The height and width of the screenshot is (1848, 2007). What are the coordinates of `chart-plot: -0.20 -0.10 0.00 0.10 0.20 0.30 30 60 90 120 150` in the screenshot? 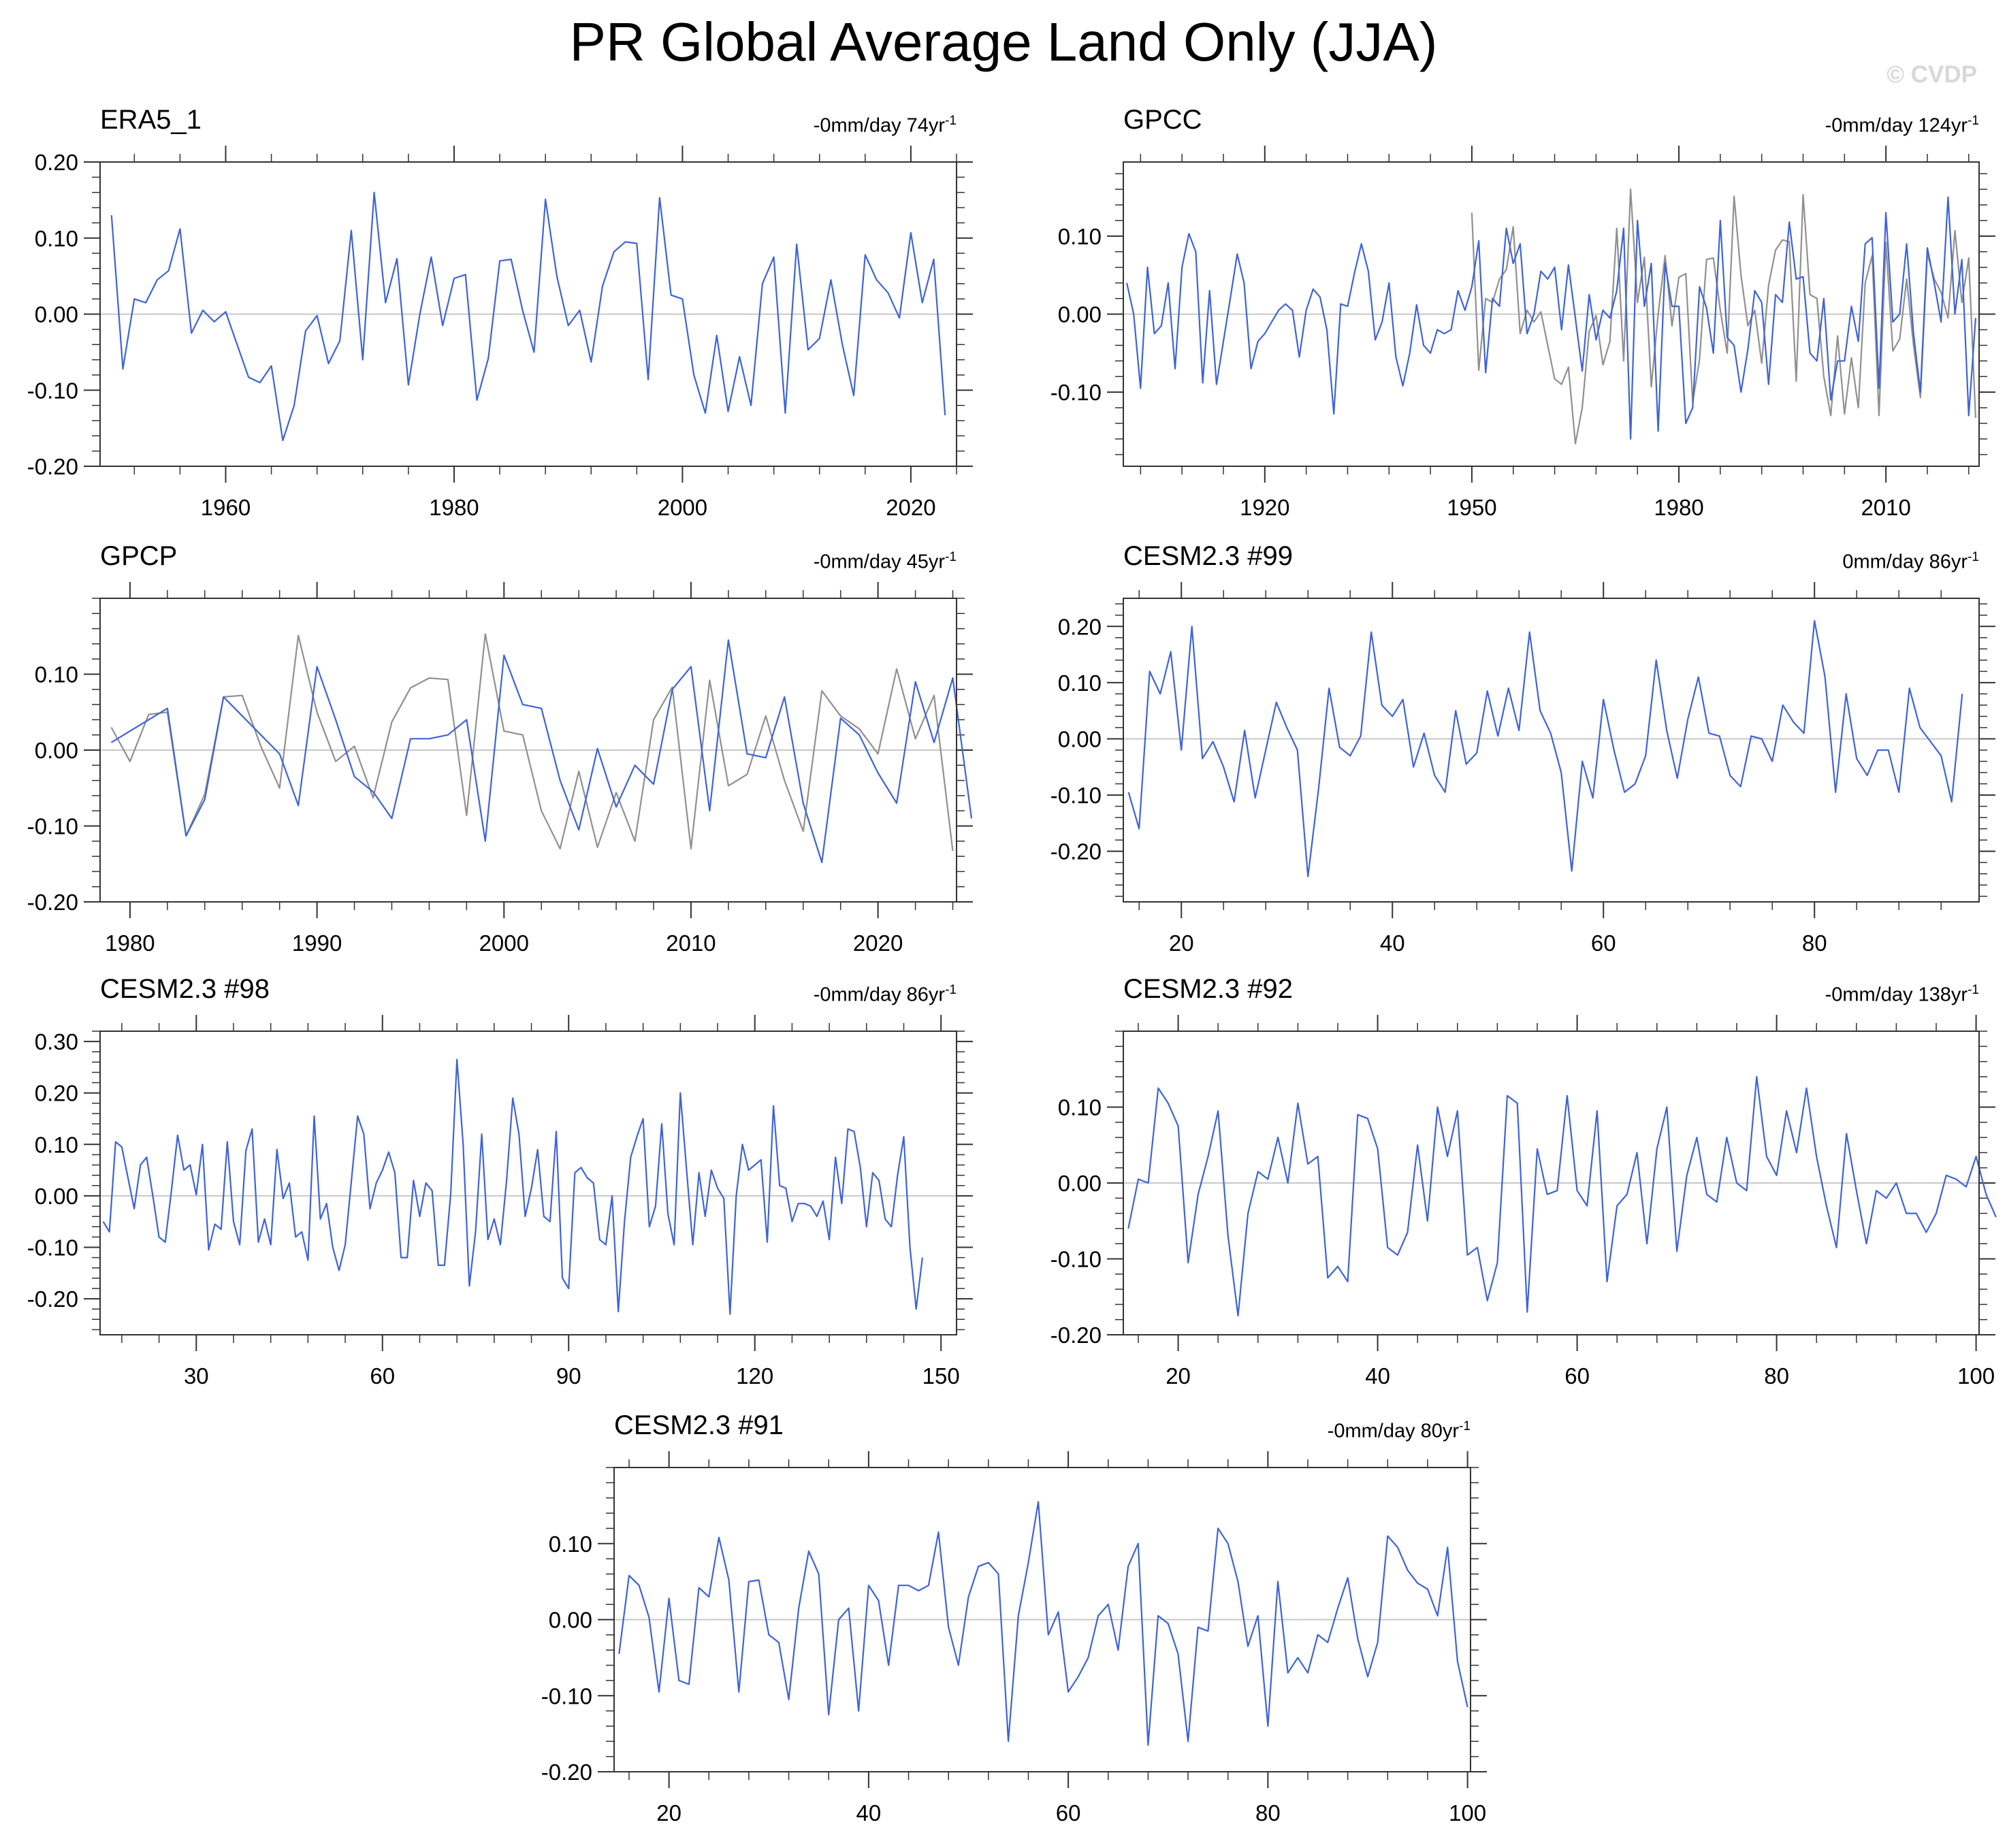 It's located at (500, 1202).